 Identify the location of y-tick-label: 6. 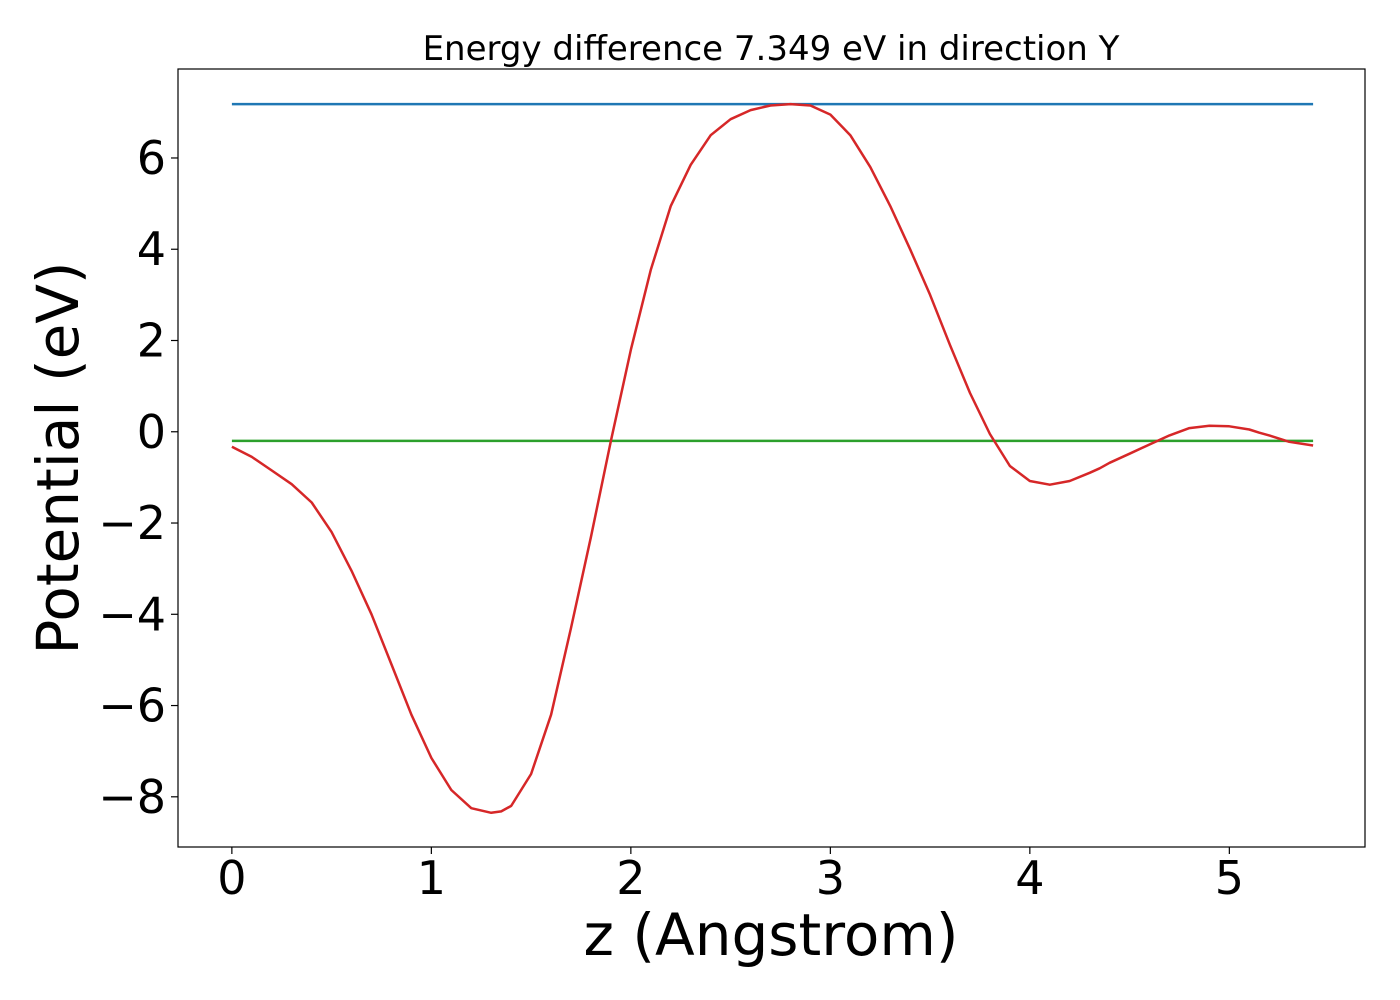
(151, 158).